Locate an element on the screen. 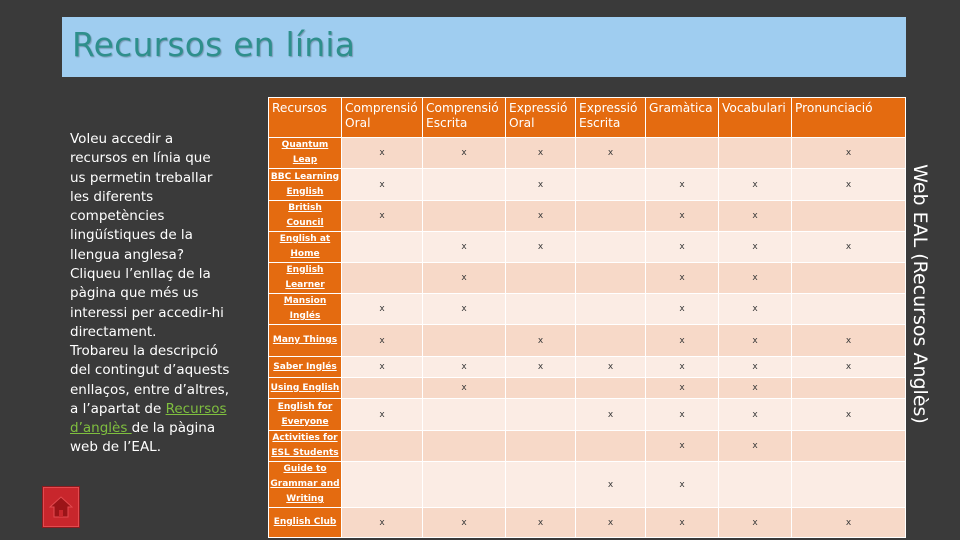  resource-link: Many Things is located at coordinates (305, 340).